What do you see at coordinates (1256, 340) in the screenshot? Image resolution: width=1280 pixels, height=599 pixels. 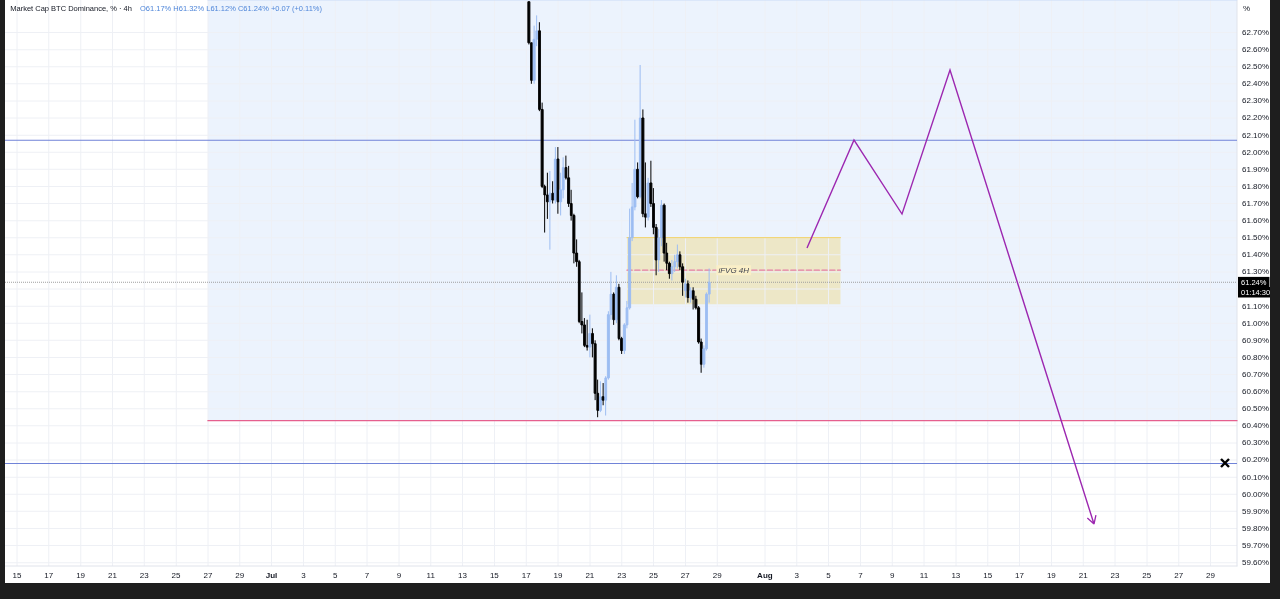 I see `y-tick-label: 60.90%` at bounding box center [1256, 340].